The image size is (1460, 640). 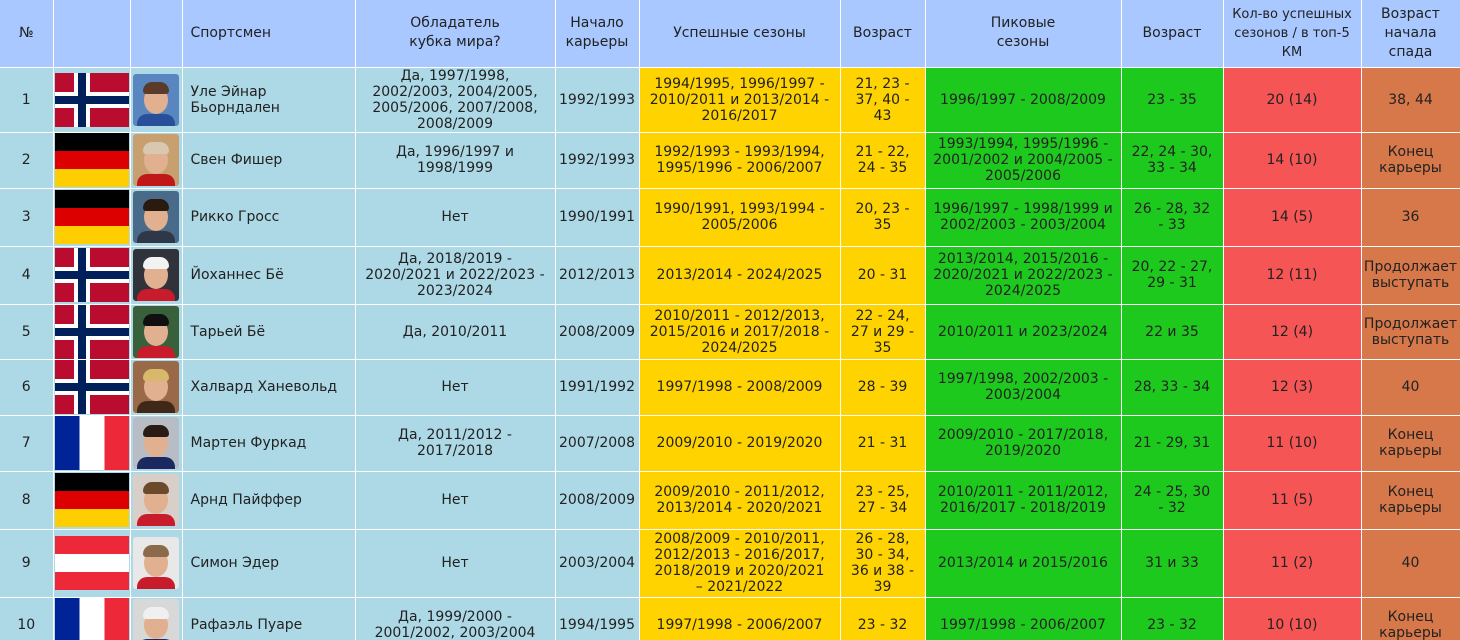 What do you see at coordinates (269, 332) in the screenshot?
I see `athlete-name: Тарьей Бё` at bounding box center [269, 332].